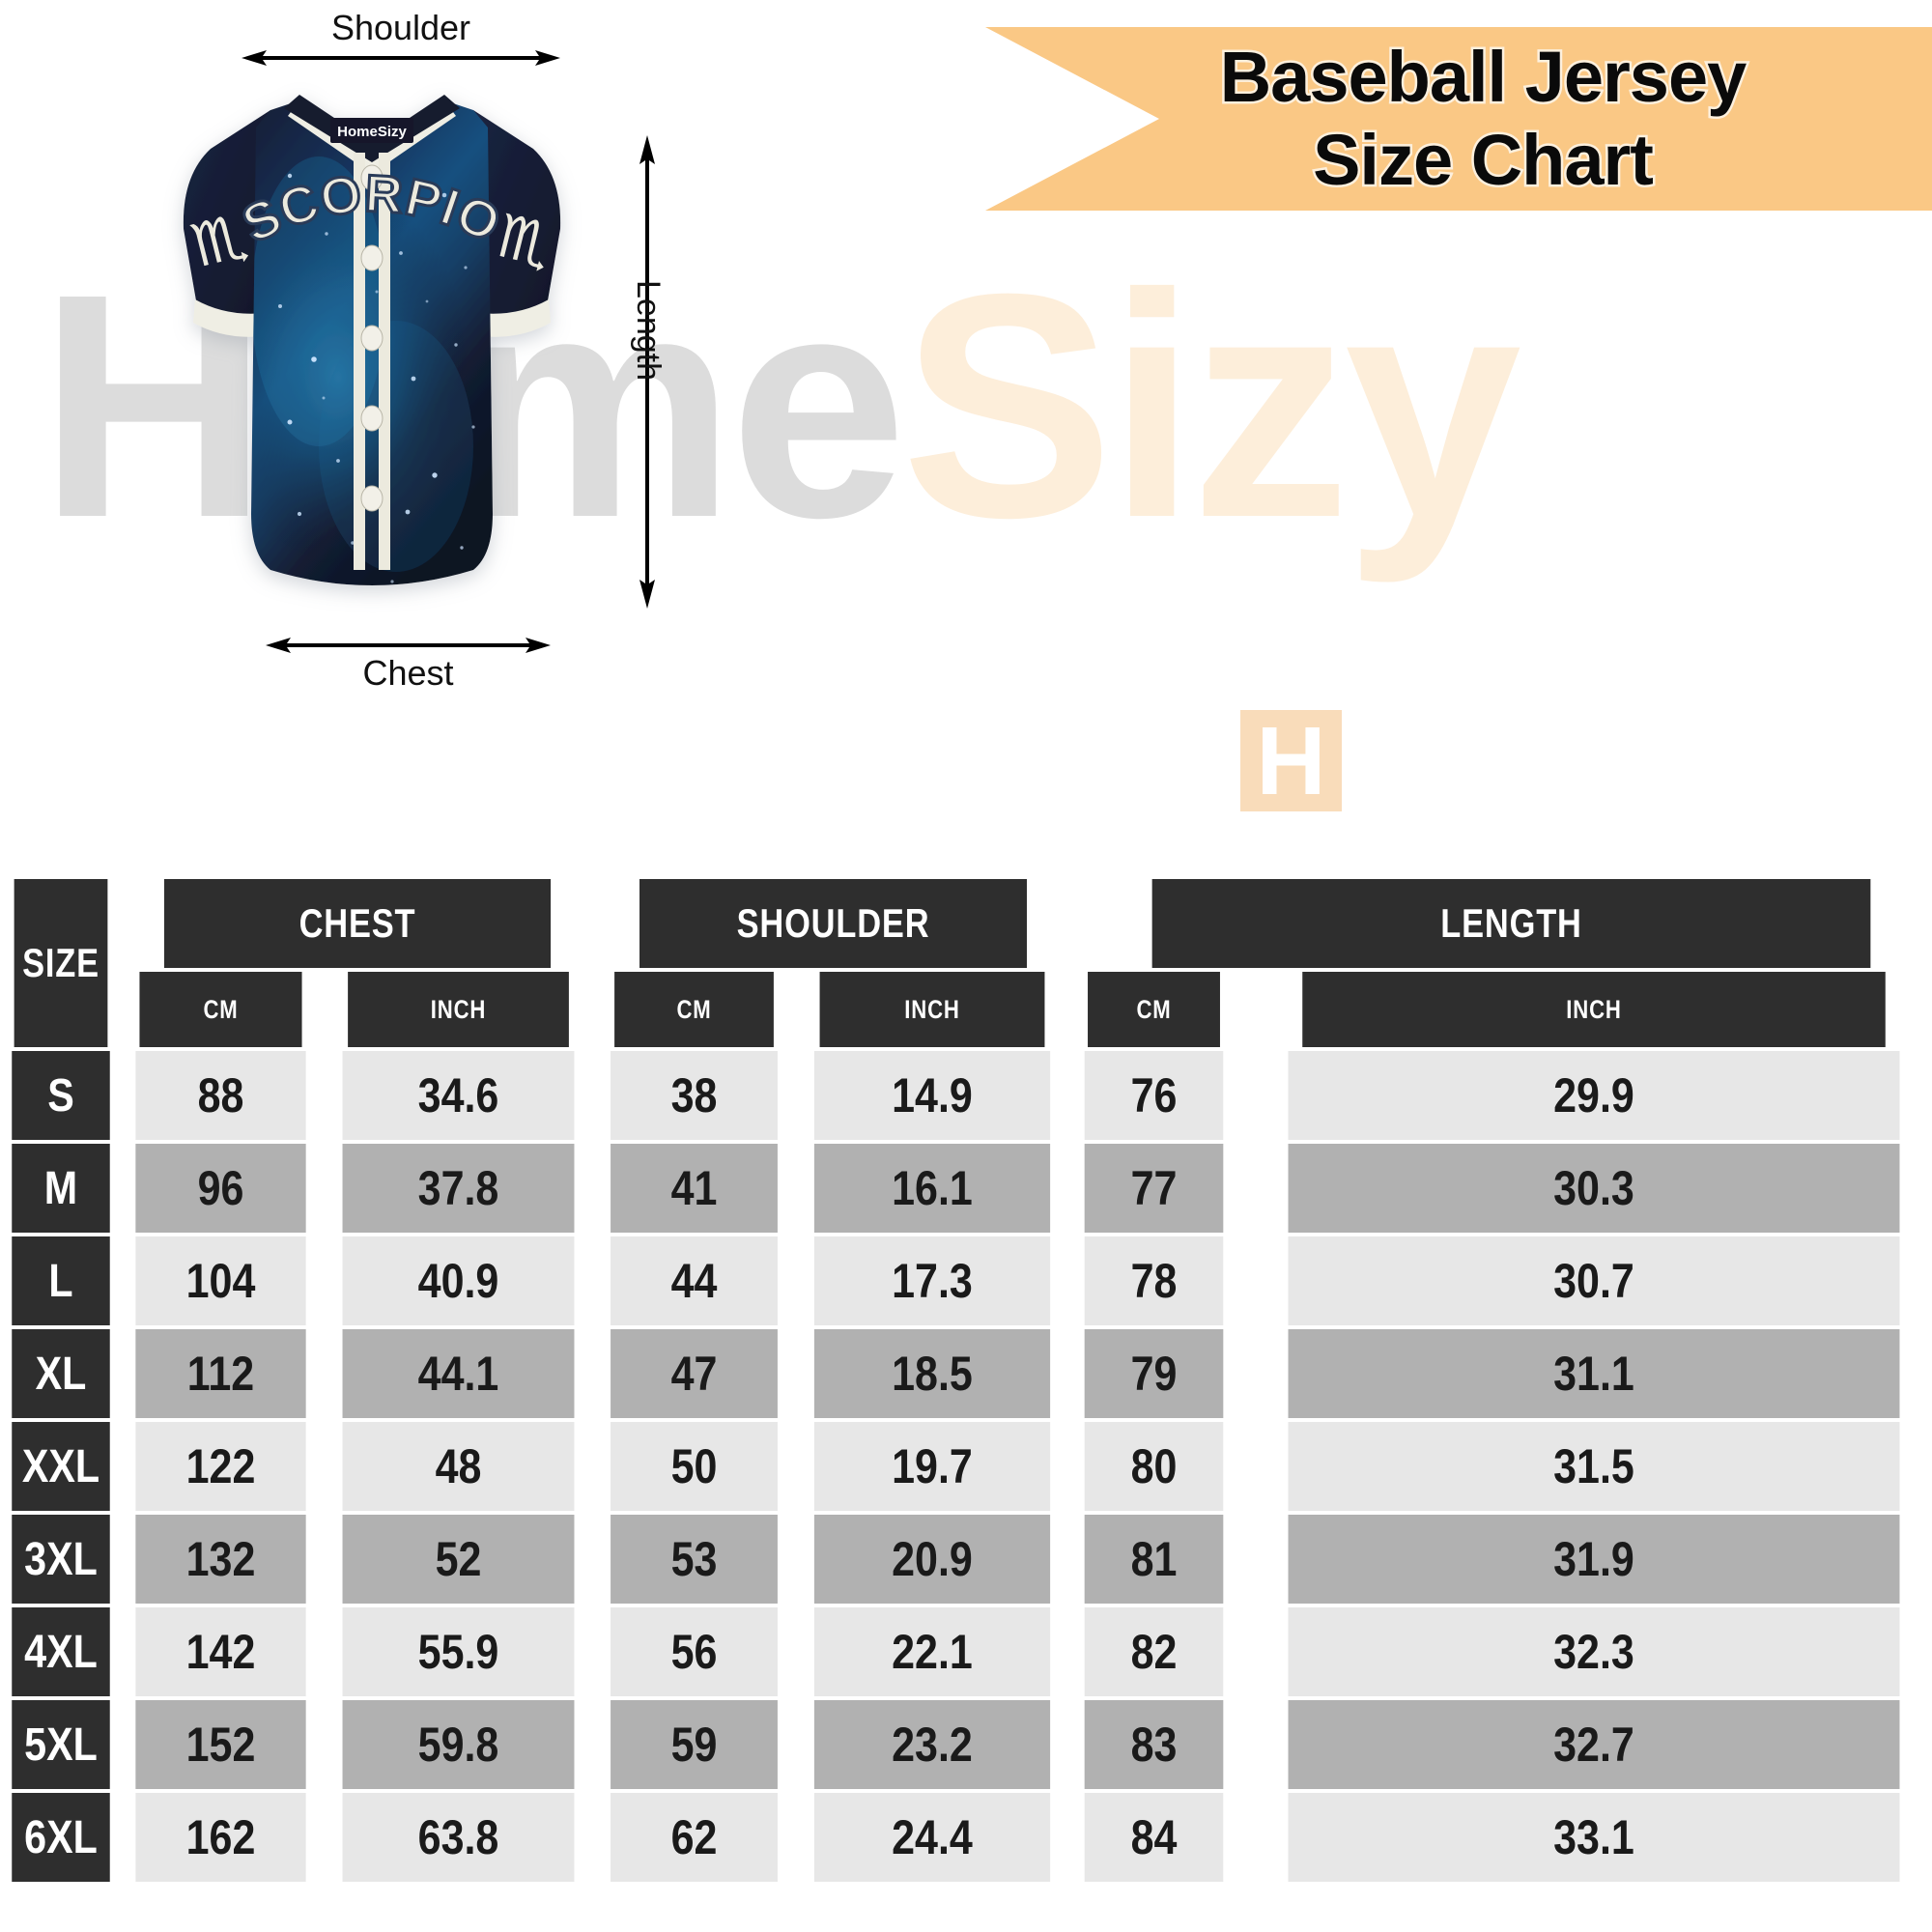 This screenshot has width=1932, height=1932. What do you see at coordinates (357, 923) in the screenshot?
I see `column-group-header-chest: CHEST` at bounding box center [357, 923].